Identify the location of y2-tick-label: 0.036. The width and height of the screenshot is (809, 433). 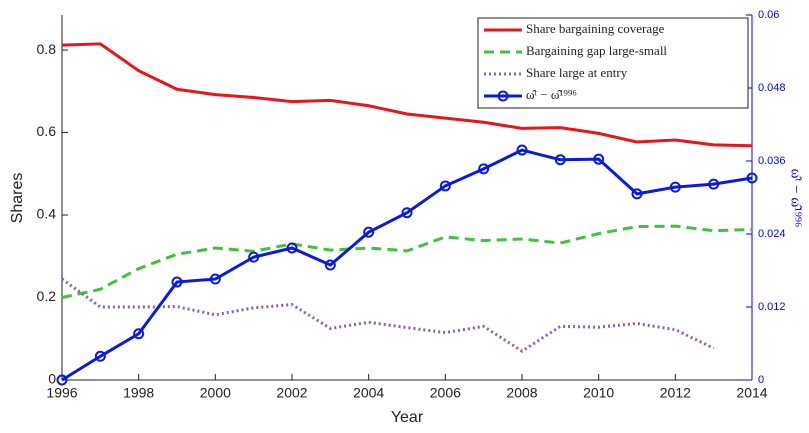
(772, 161).